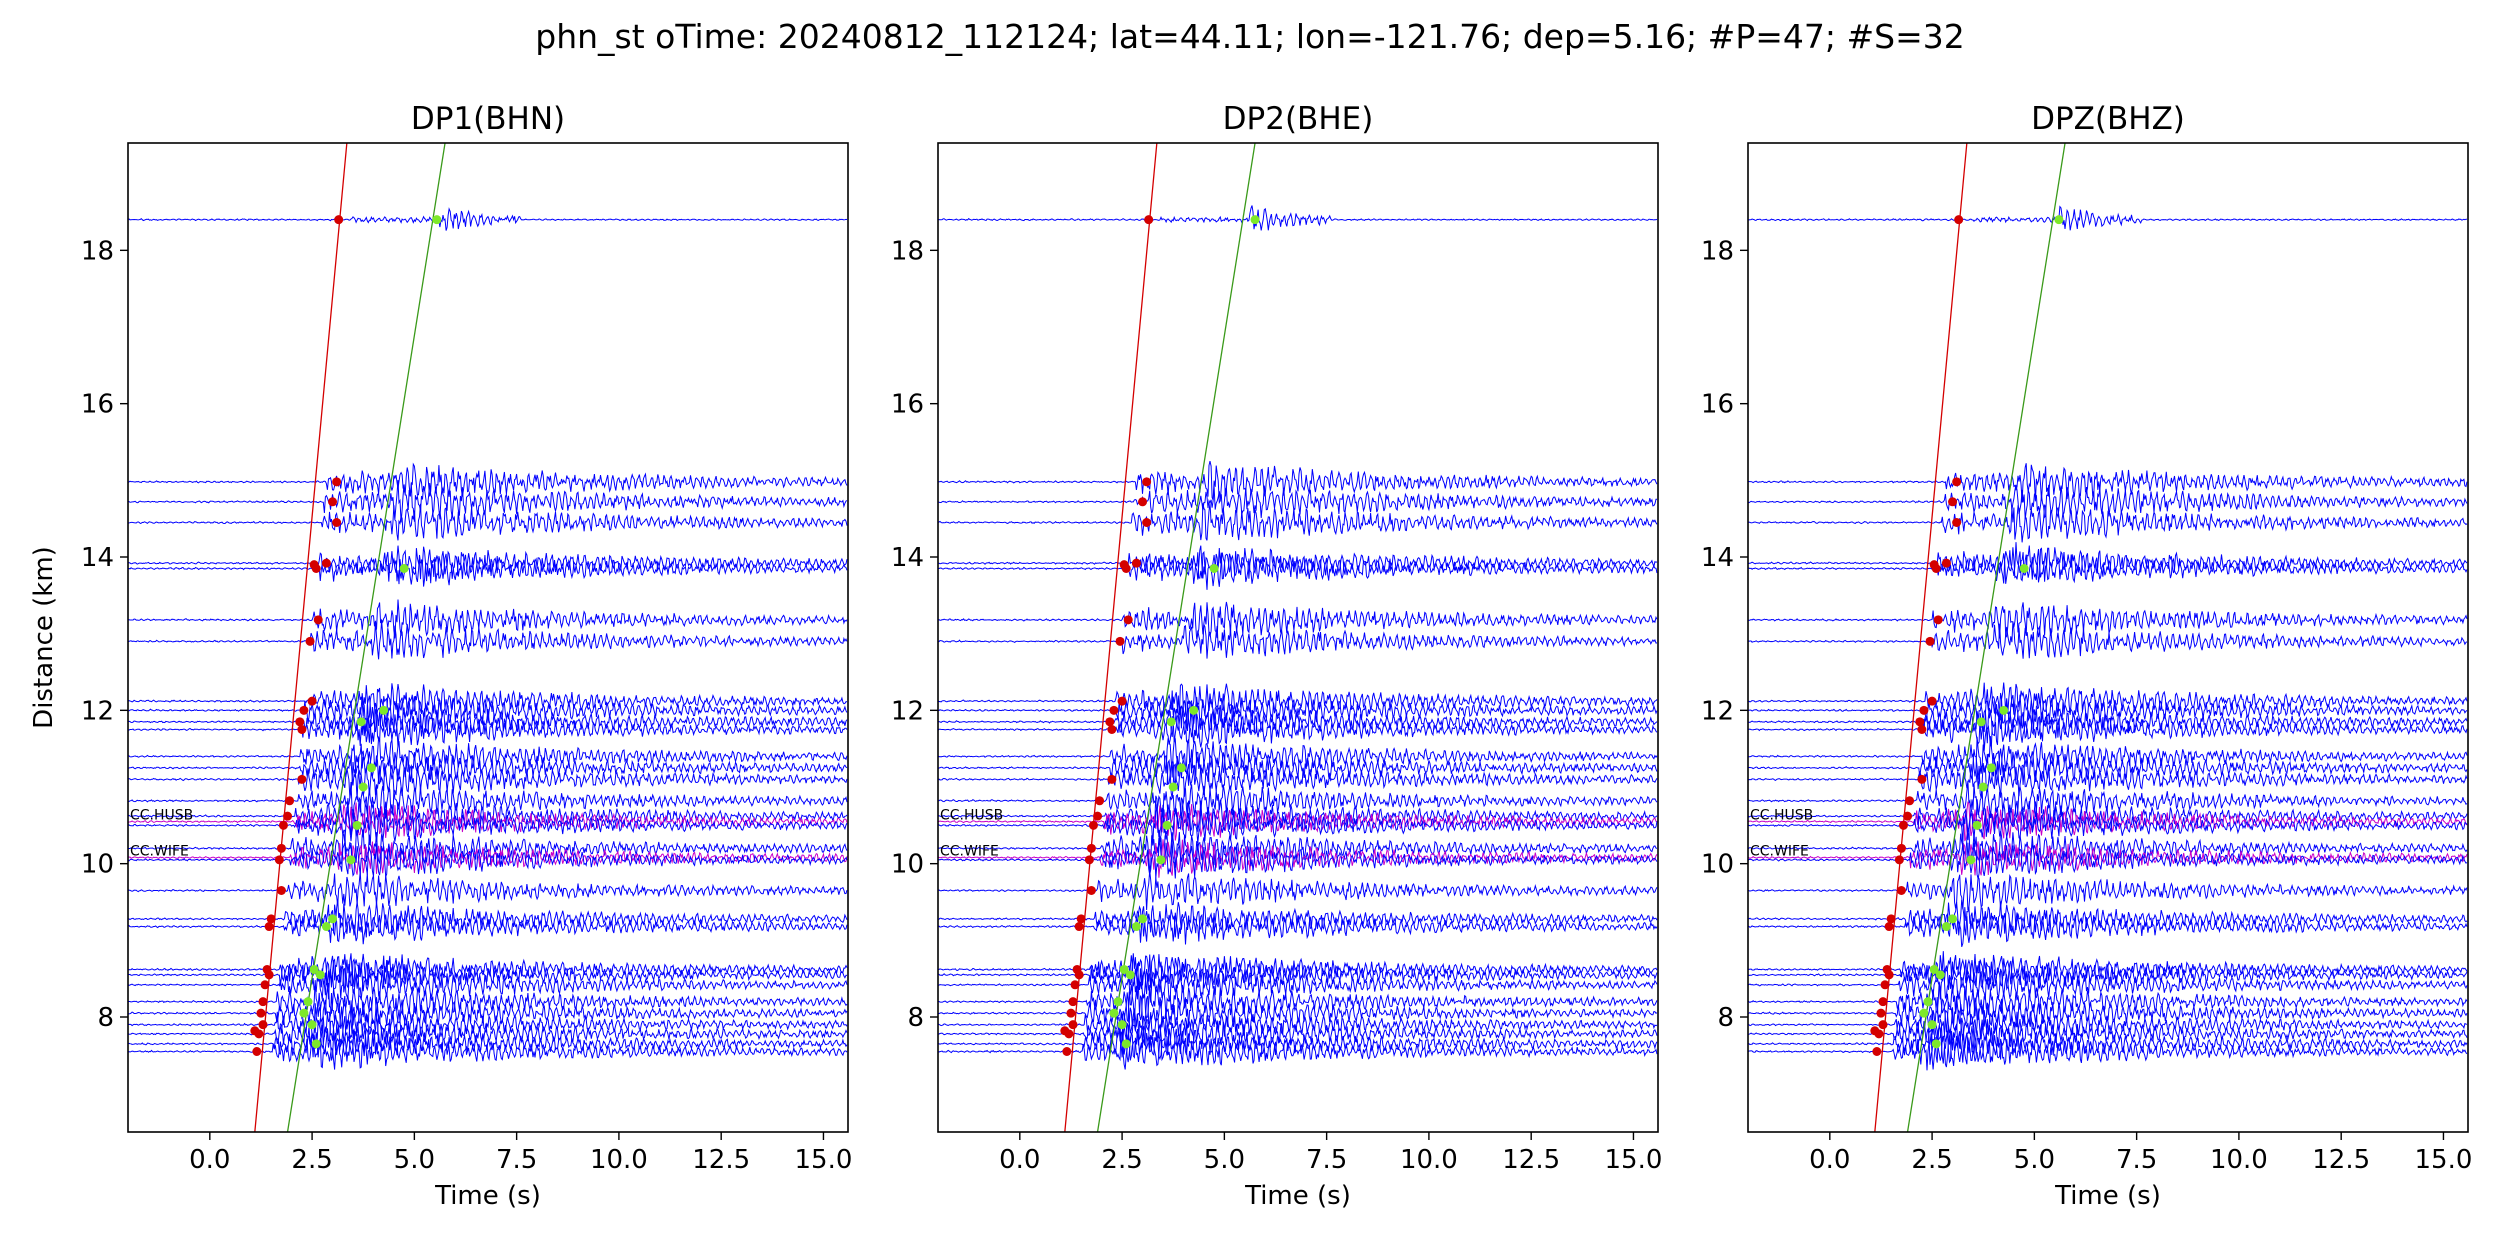 This screenshot has width=2500, height=1250. Describe the element at coordinates (915, 1018) in the screenshot. I see `y-tick-label: 8` at that location.